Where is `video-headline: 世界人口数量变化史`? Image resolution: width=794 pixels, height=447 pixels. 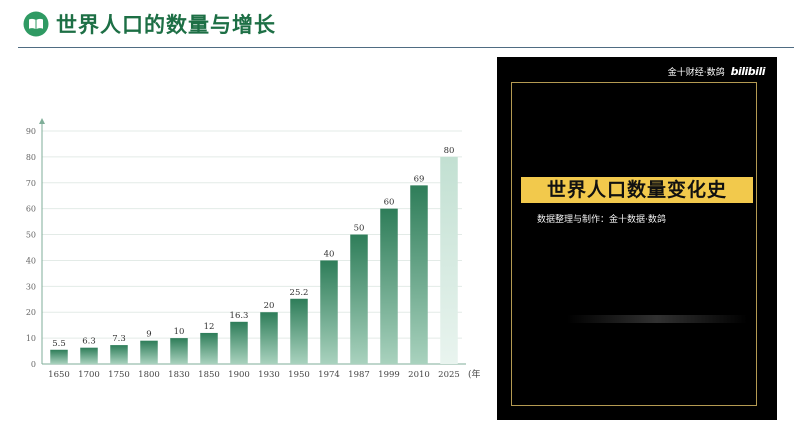
video-headline: 世界人口数量变化史 is located at coordinates (637, 190).